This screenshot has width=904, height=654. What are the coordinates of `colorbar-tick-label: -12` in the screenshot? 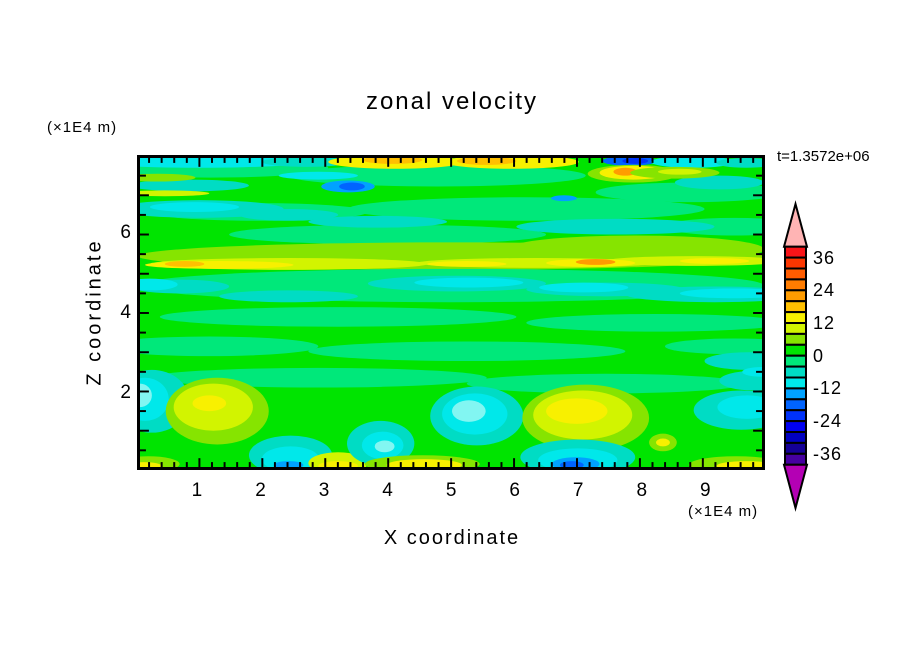 It's located at (828, 388).